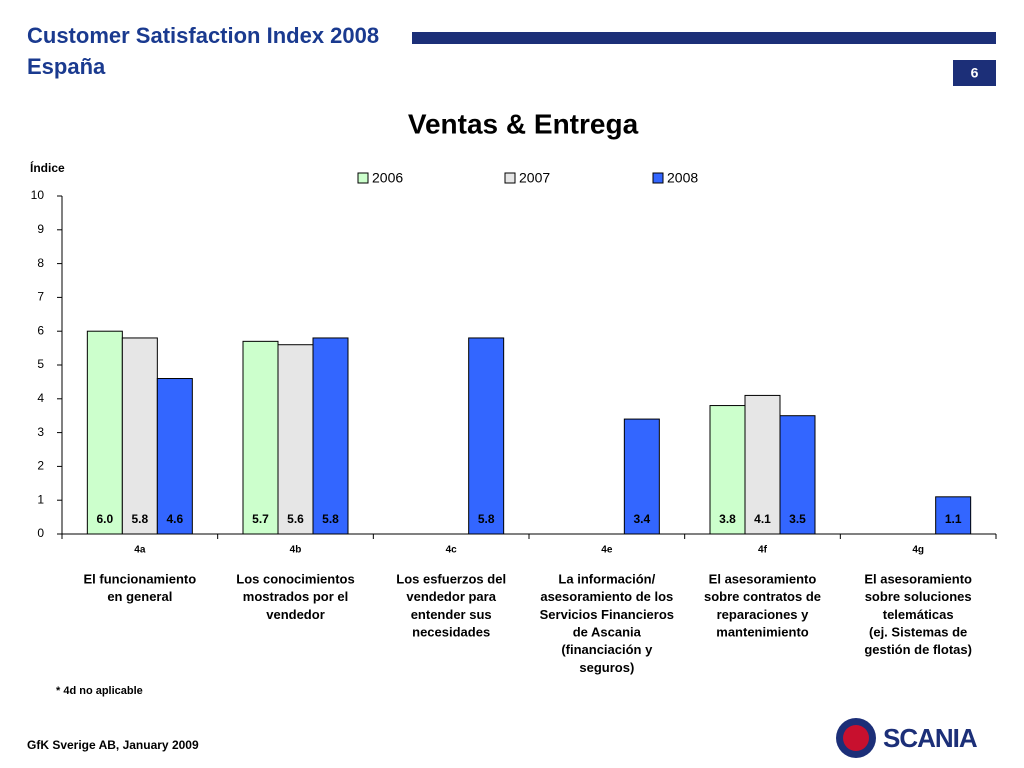 Image resolution: width=1024 pixels, height=768 pixels. I want to click on y-tick-label: 2, so click(40, 466).